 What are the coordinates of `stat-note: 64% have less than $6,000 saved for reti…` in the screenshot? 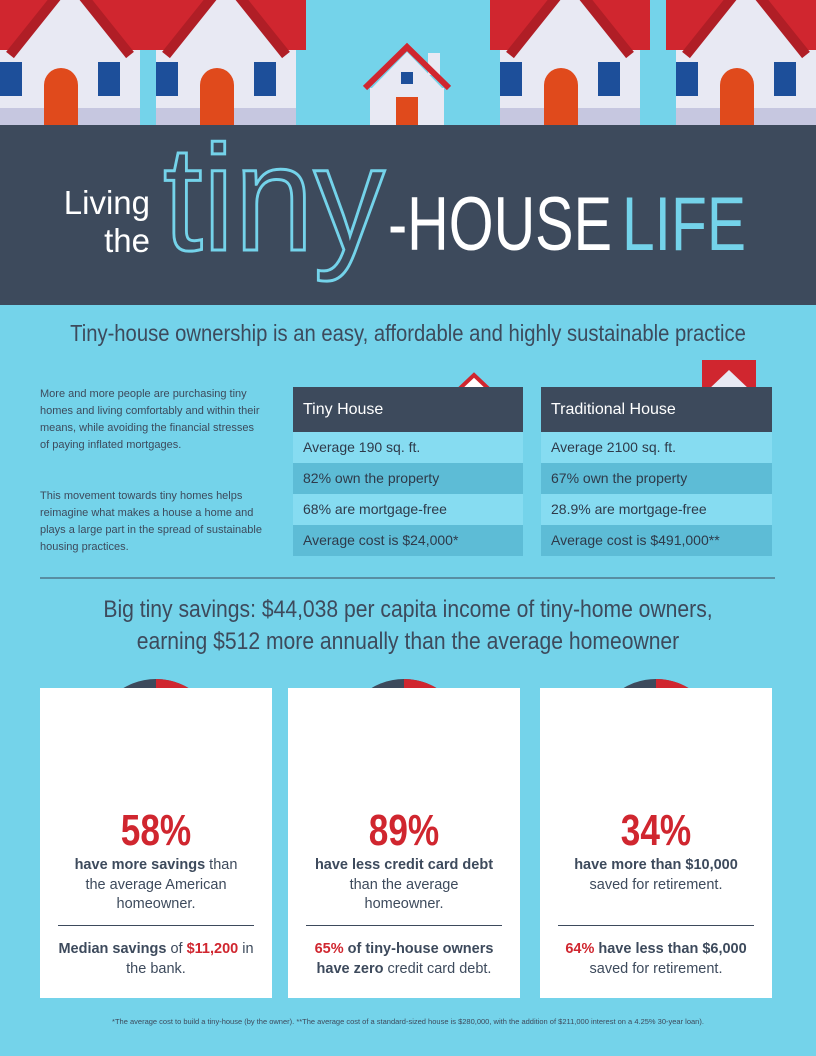 It's located at (656, 959).